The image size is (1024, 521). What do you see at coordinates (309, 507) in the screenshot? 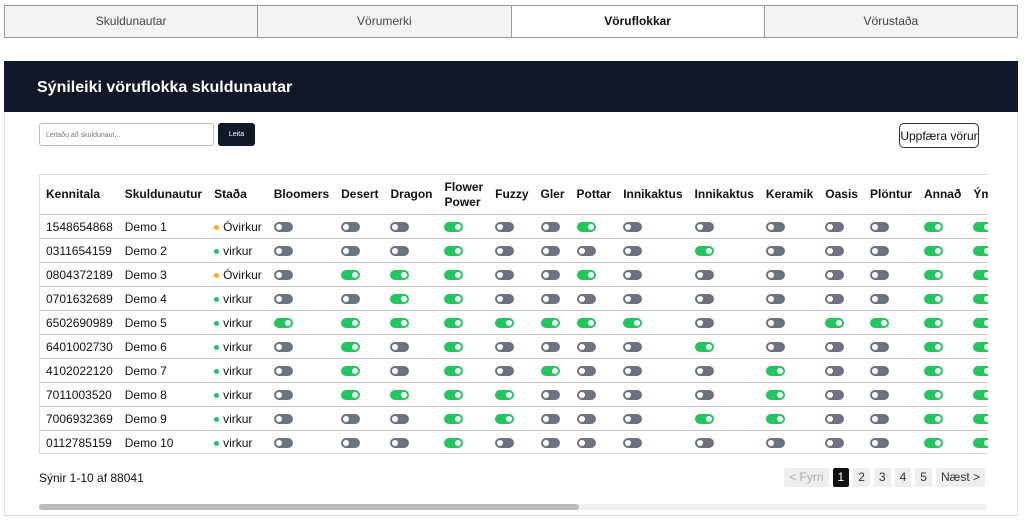
I see `scroll-thumb` at bounding box center [309, 507].